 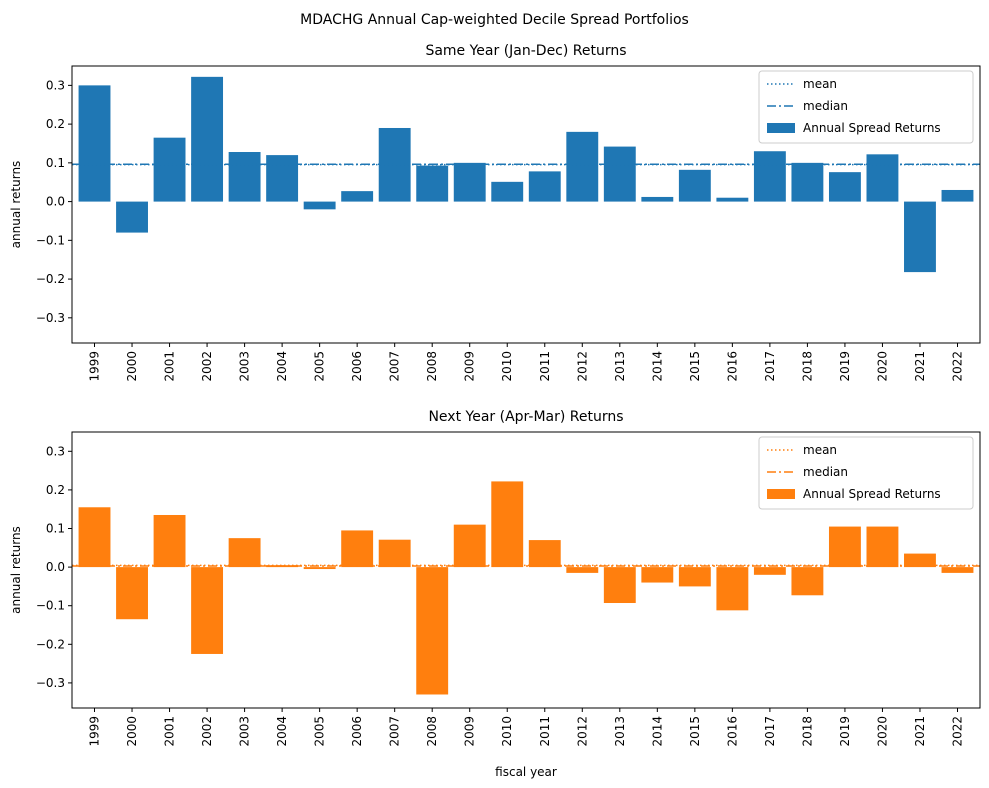 I want to click on y-tick-label: 0.1, so click(x=55, y=163).